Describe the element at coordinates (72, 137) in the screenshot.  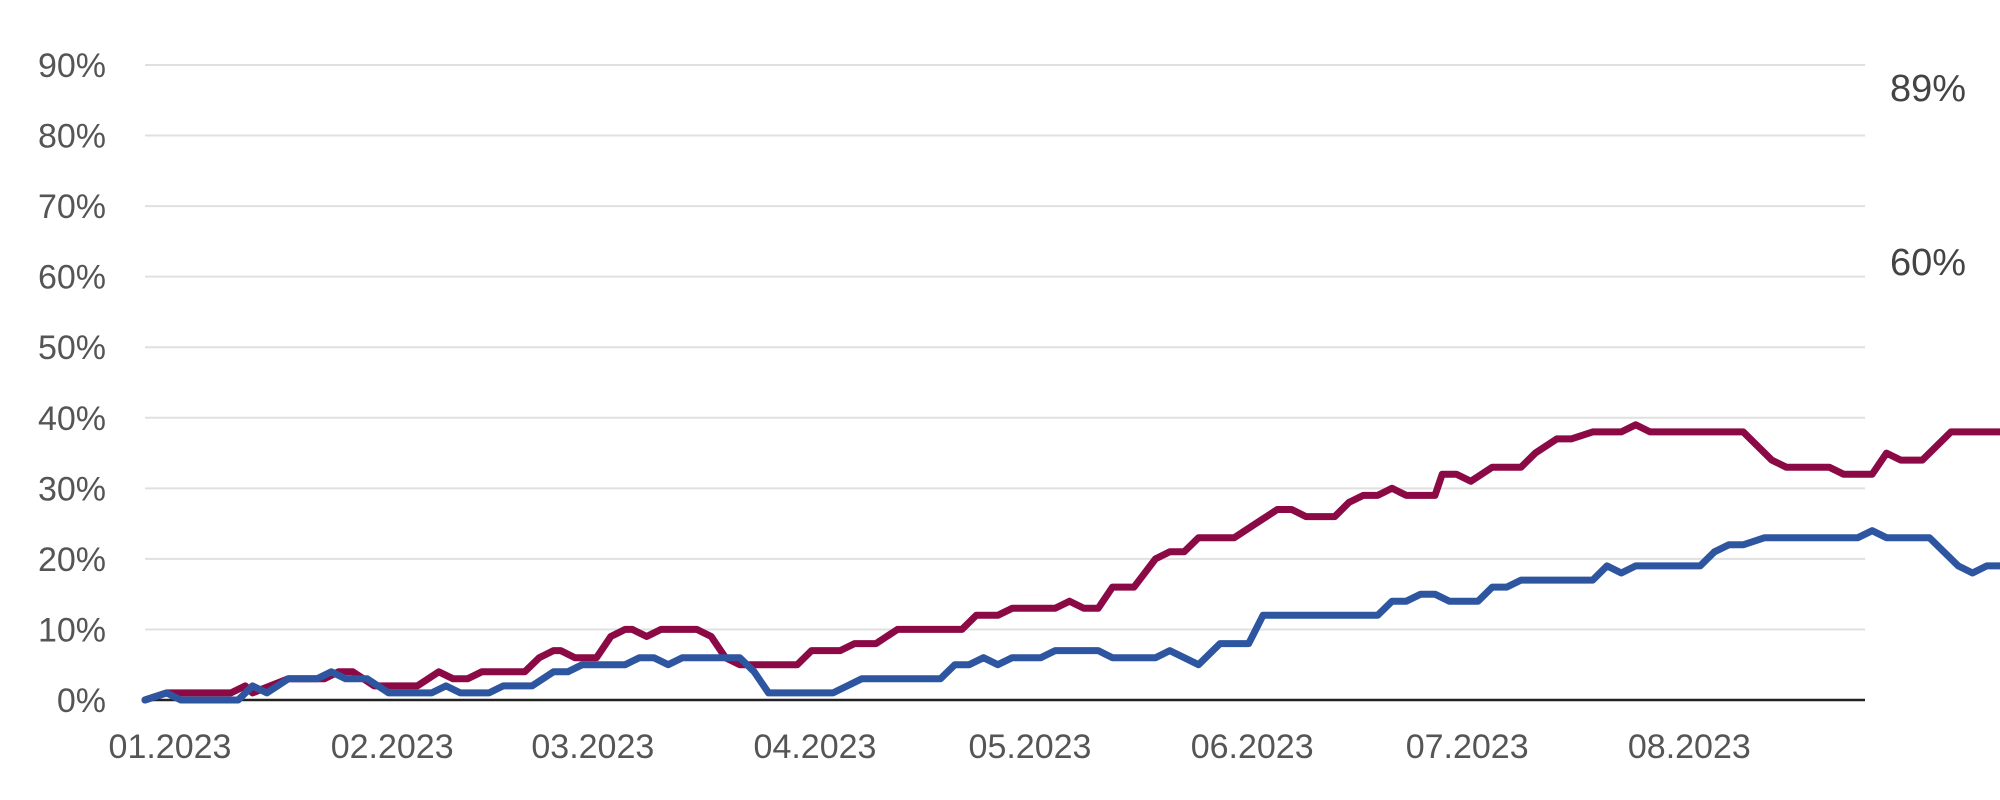
I see `y-tick-label: 80%` at that location.